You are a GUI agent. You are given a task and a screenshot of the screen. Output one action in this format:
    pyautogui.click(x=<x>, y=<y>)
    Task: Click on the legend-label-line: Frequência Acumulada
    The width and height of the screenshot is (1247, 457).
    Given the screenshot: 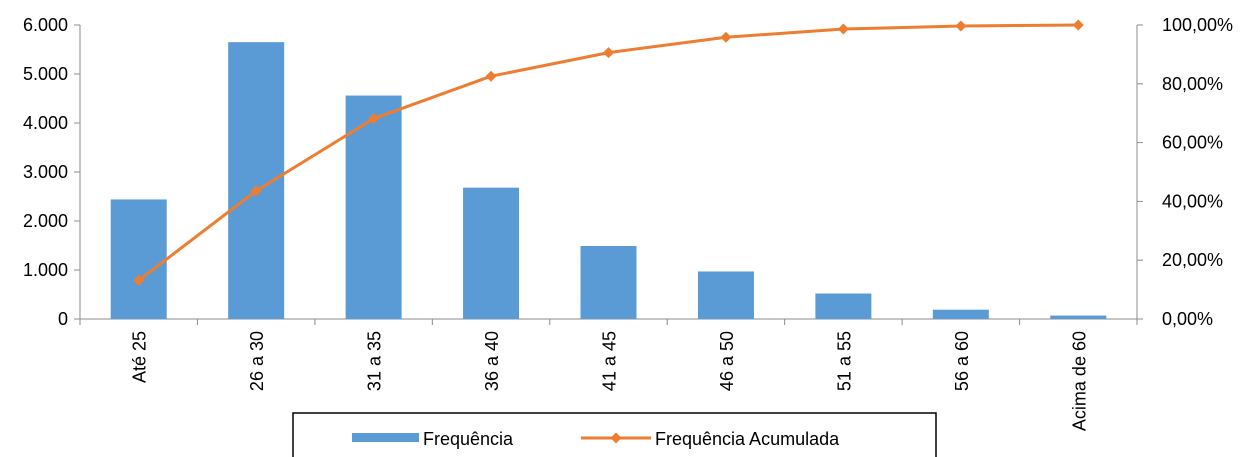 What is the action you would take?
    pyautogui.click(x=747, y=439)
    